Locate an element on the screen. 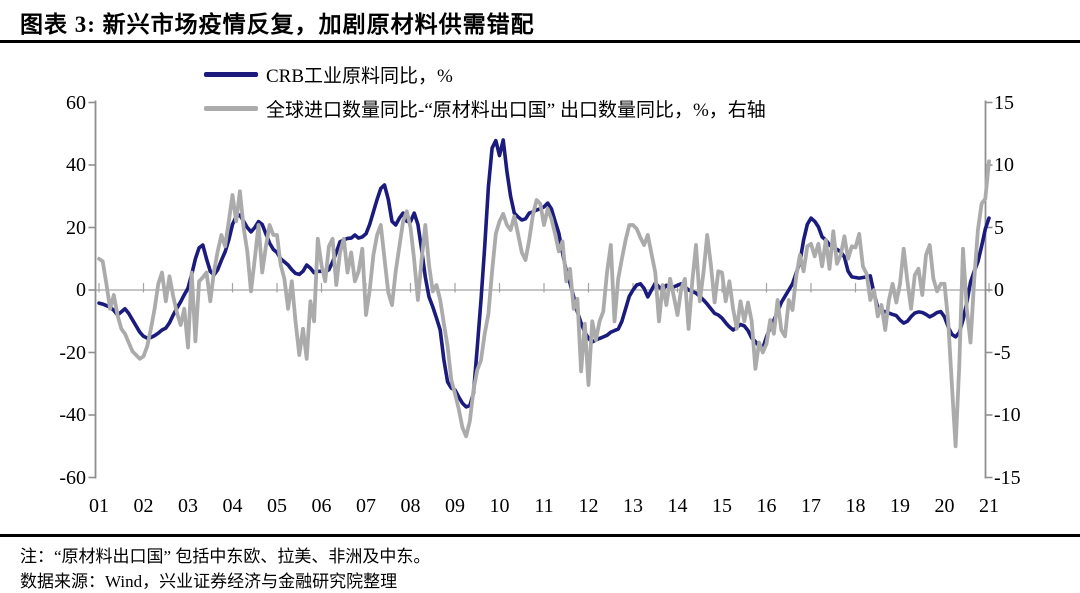 The height and width of the screenshot is (593, 1080). left-axis-tick--60: -60 is located at coordinates (72, 477).